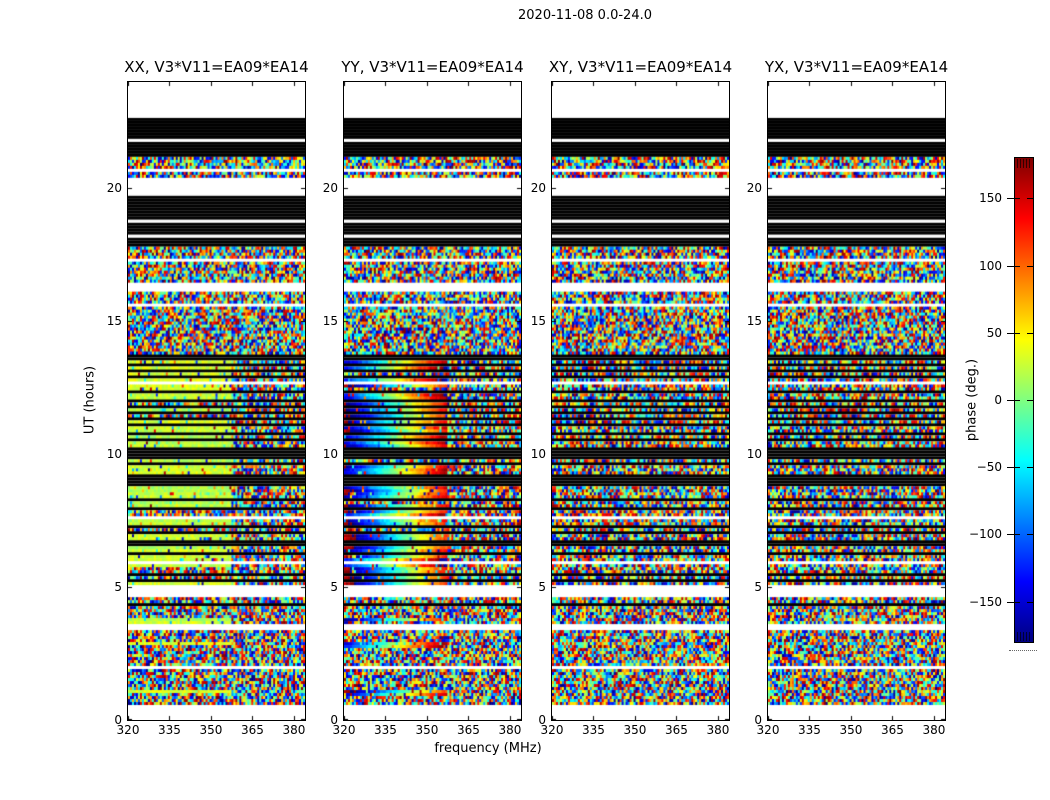 The height and width of the screenshot is (800, 1050). I want to click on colorbar-end-marks-bottom, so click(1024, 636).